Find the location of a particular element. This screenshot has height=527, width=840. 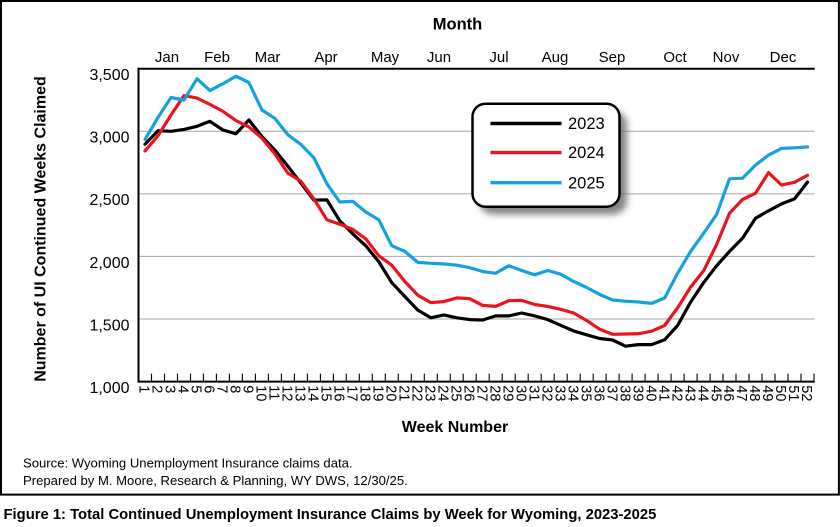

svg-text: 44 is located at coordinates (702, 393).